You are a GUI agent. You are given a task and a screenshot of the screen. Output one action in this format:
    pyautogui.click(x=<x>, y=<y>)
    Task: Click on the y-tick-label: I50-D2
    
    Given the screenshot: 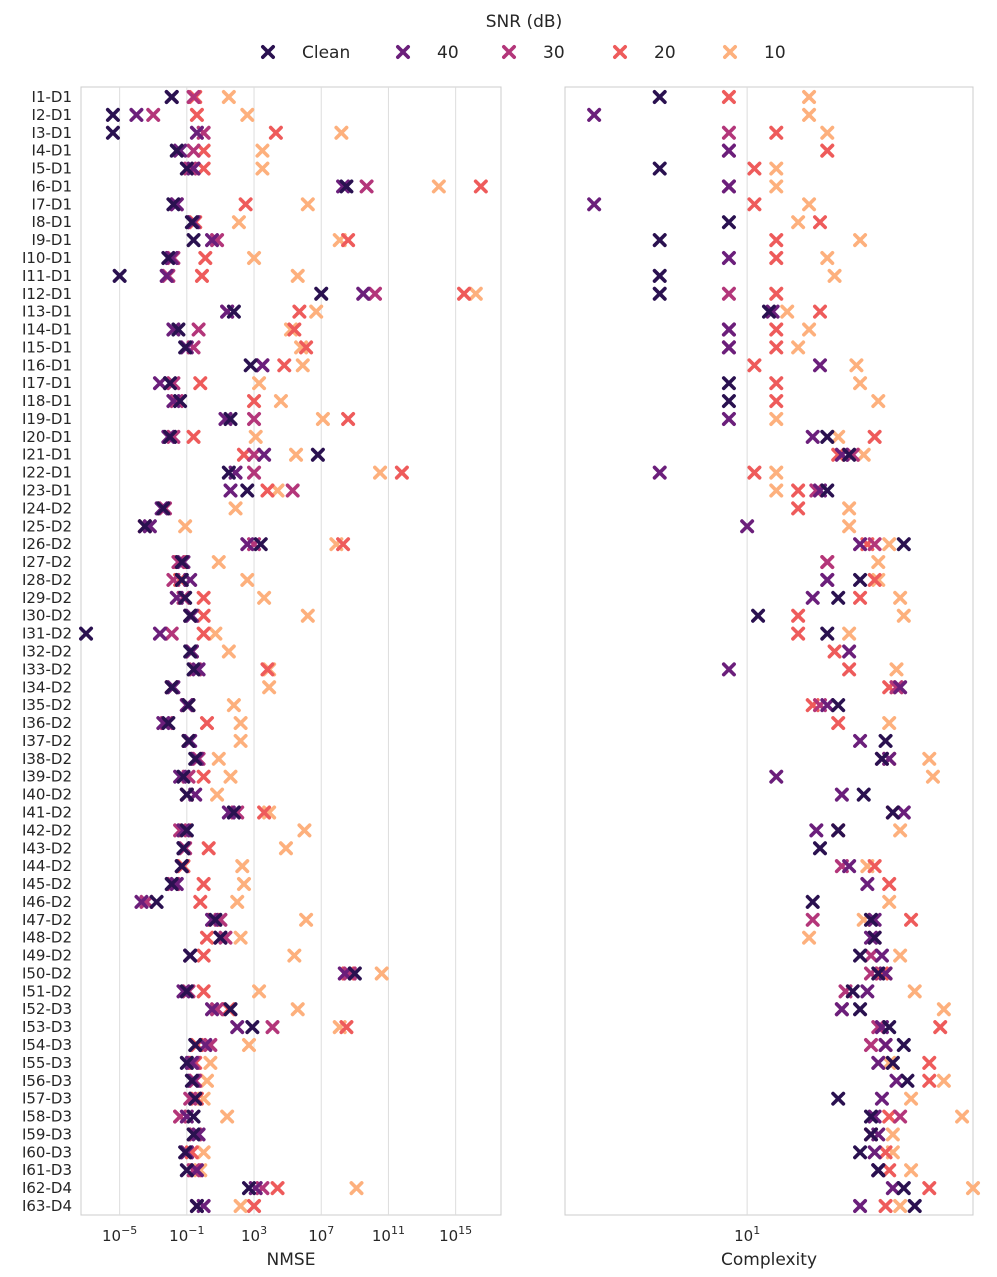 What is the action you would take?
    pyautogui.click(x=47, y=973)
    